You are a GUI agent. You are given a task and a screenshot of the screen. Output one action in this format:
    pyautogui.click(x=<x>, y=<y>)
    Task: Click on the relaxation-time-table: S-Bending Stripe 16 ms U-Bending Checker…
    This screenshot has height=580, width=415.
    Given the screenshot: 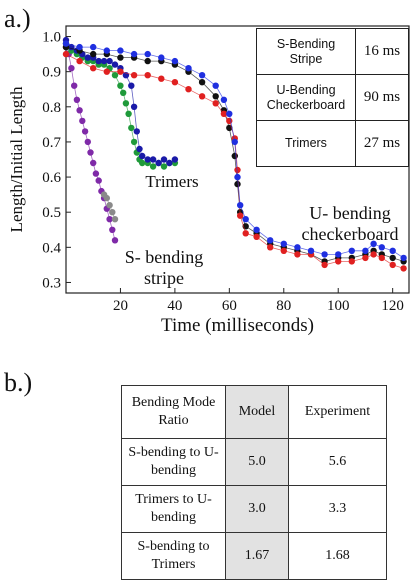 What is the action you would take?
    pyautogui.click(x=332, y=97)
    